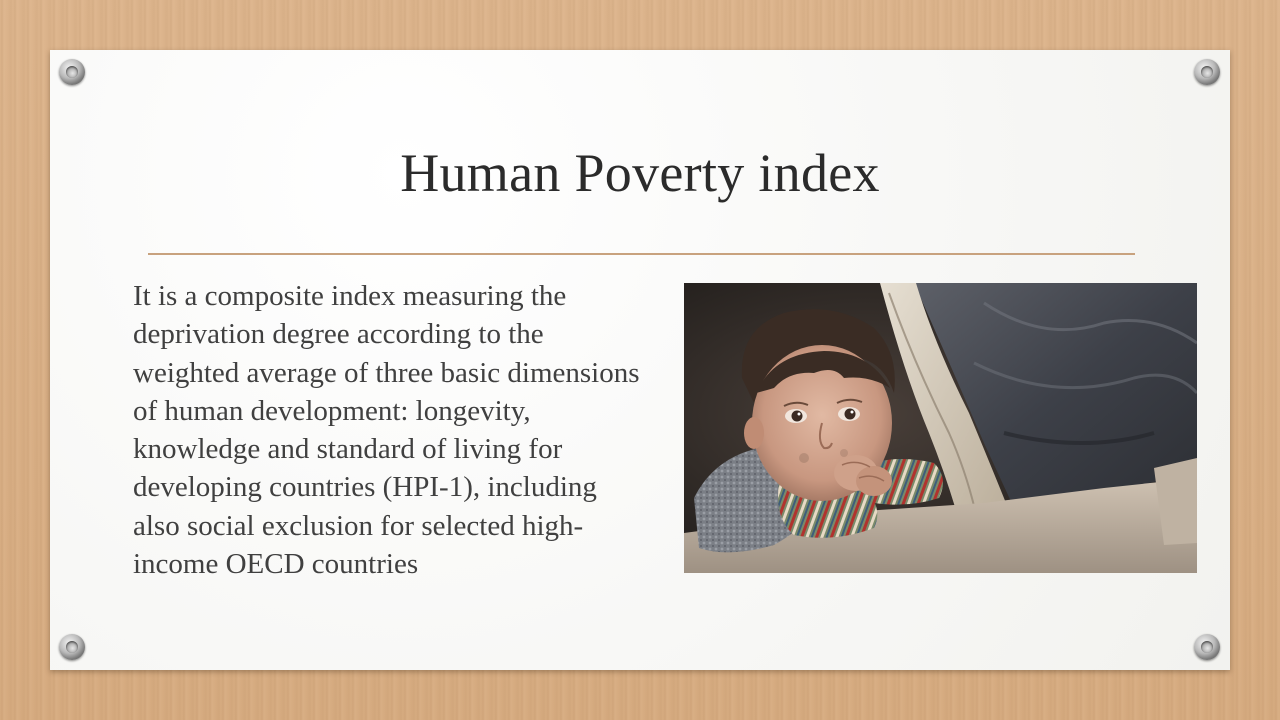 Image resolution: width=1280 pixels, height=720 pixels. I want to click on slide-title: Human Poverty index, so click(640, 173).